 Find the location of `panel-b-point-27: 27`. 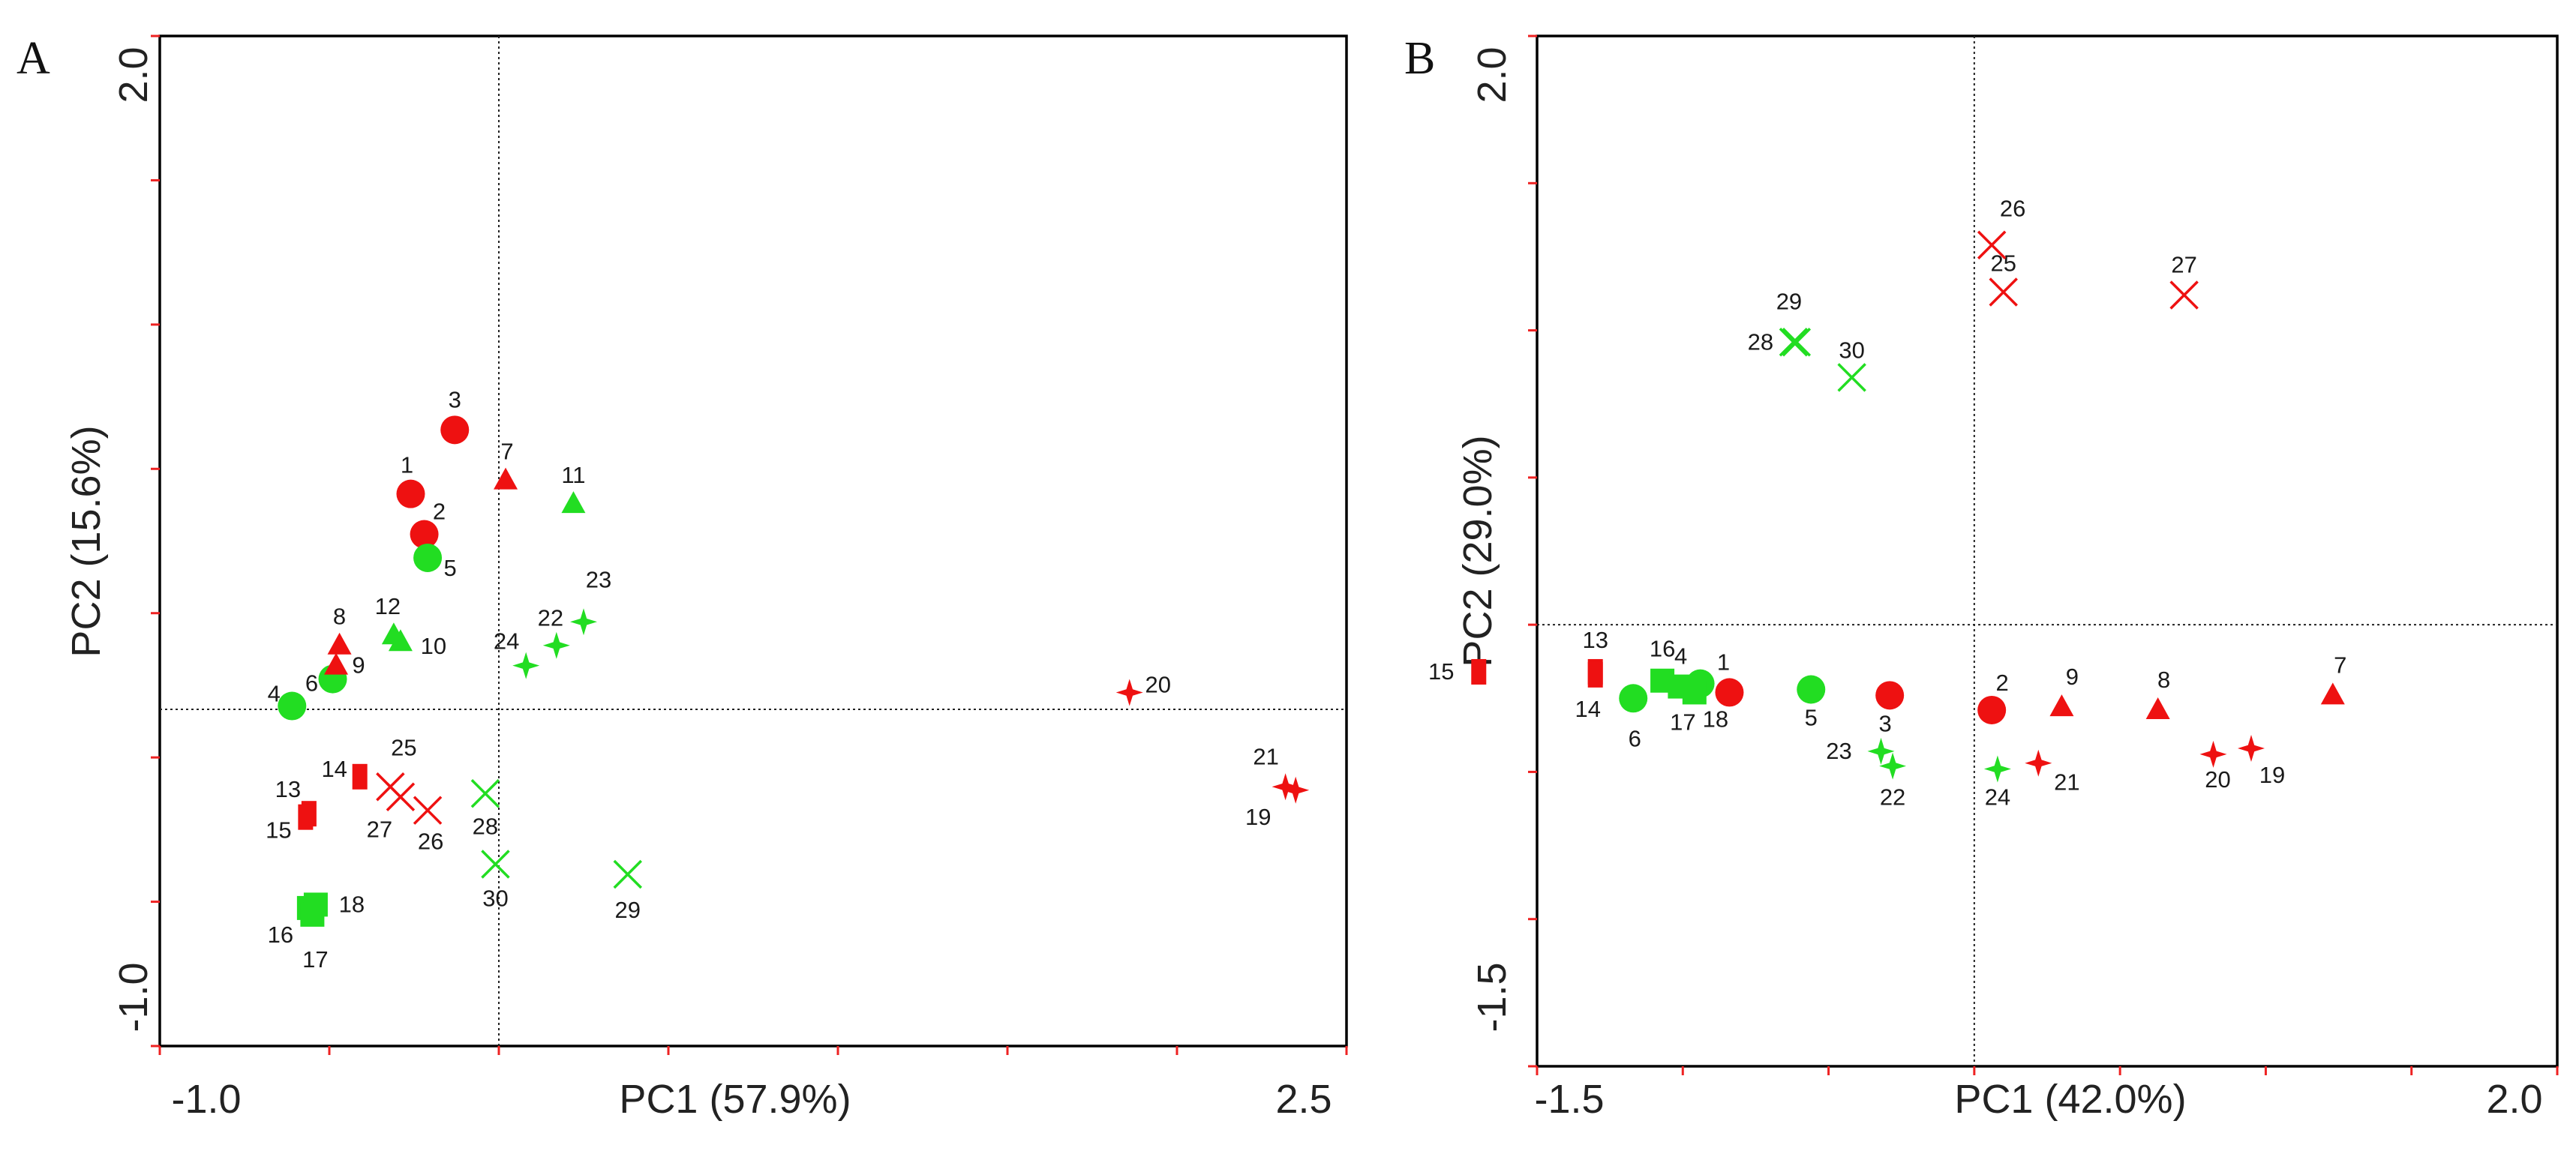

panel-b-point-27: 27 is located at coordinates (2184, 280).